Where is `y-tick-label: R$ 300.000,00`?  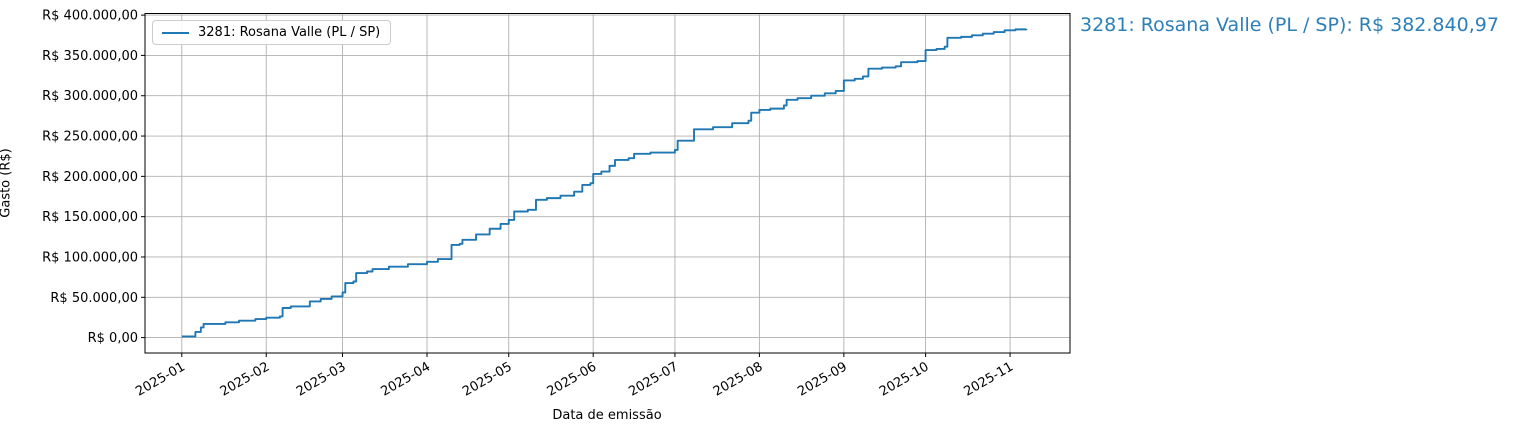
y-tick-label: R$ 300.000,00 is located at coordinates (90, 96).